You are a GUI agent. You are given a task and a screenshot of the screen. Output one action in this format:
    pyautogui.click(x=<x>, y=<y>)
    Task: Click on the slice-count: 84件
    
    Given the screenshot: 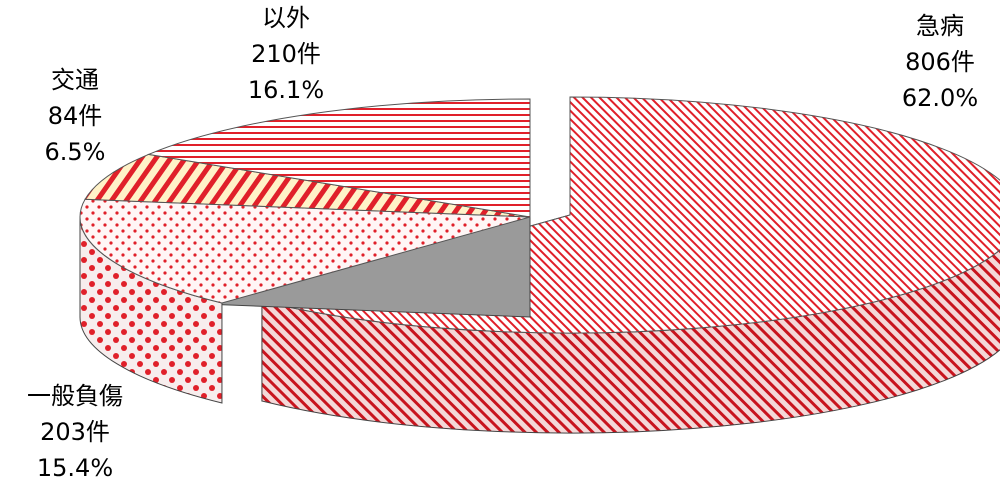 What is the action you would take?
    pyautogui.click(x=75, y=116)
    